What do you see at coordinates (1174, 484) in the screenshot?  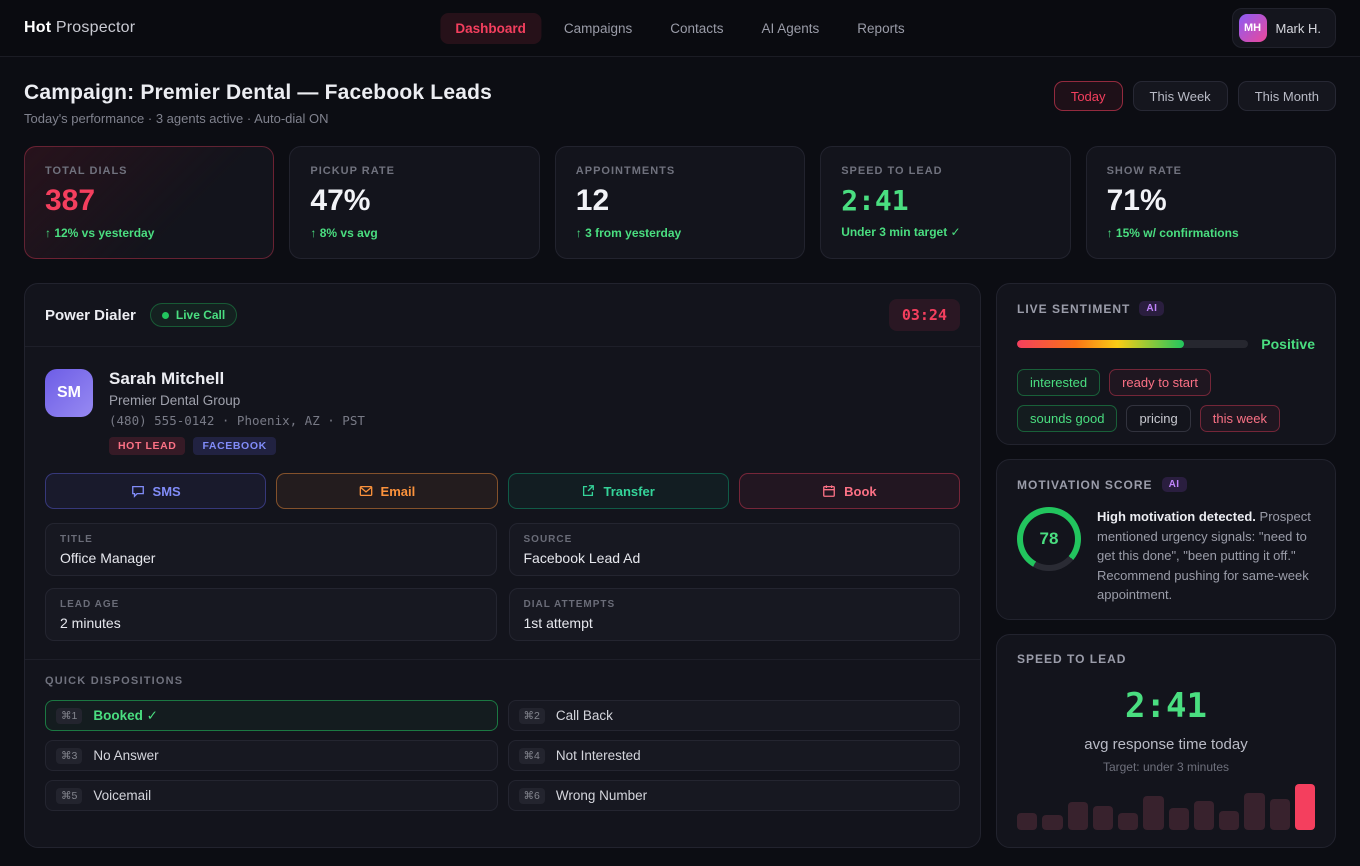 I see `ai-badge: AI` at bounding box center [1174, 484].